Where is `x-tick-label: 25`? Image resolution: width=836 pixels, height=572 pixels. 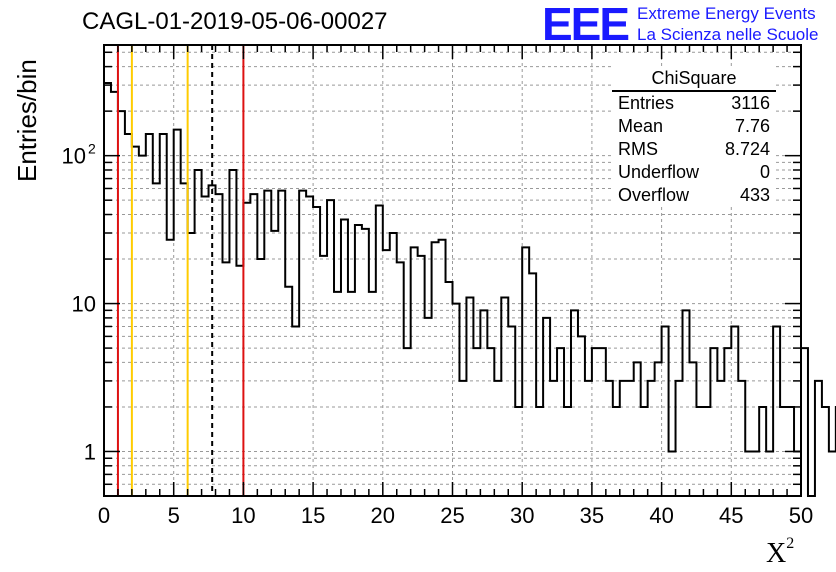 x-tick-label: 25 is located at coordinates (452, 515).